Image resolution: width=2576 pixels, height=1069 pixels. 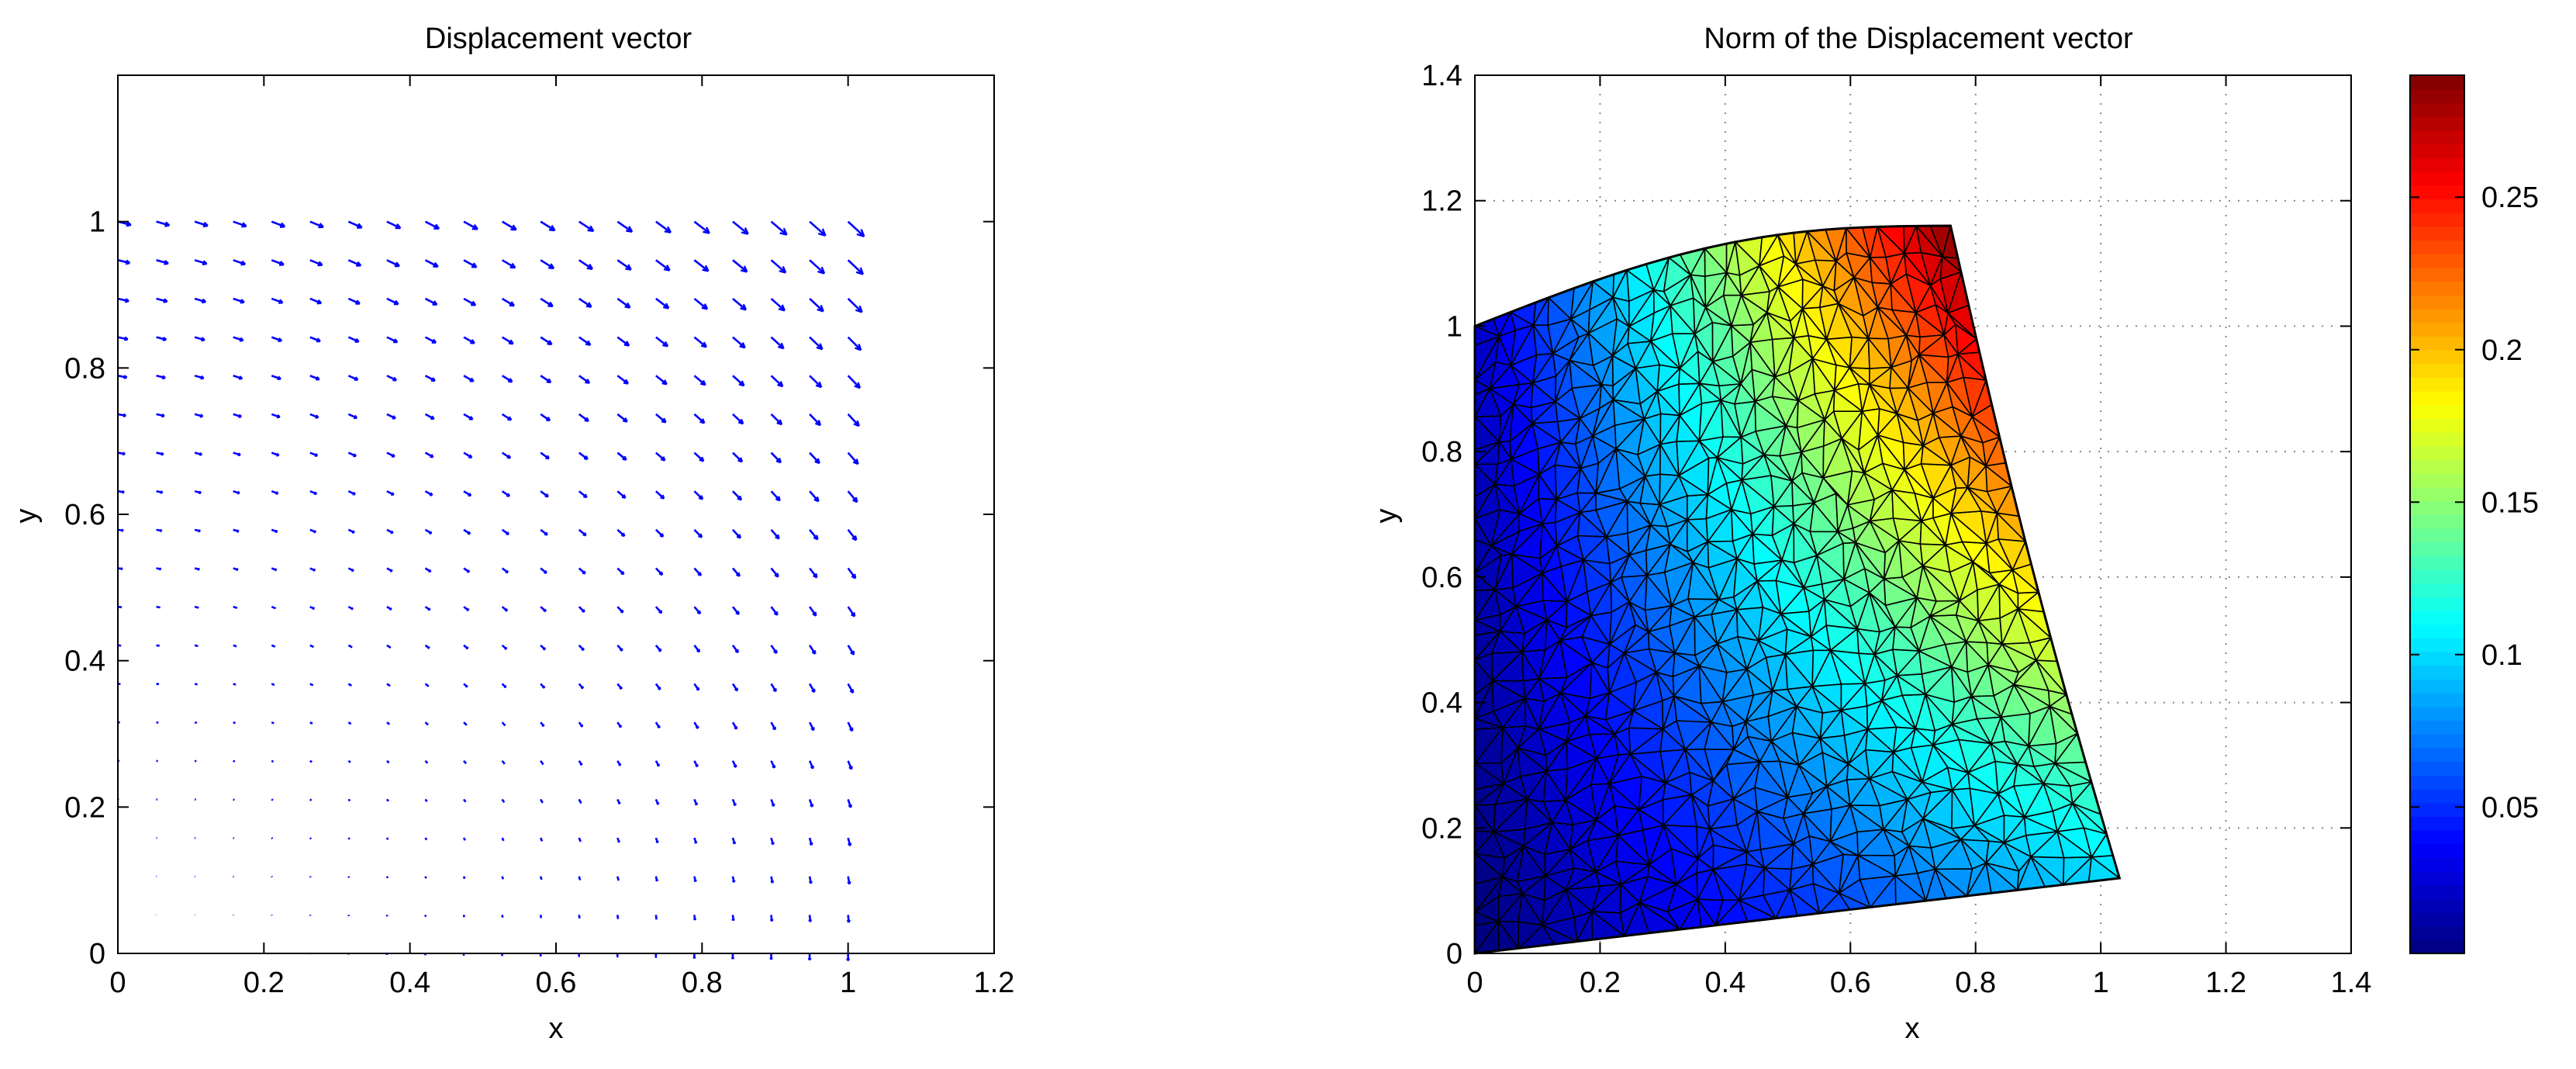 What do you see at coordinates (2501, 350) in the screenshot?
I see `colorbar-tick-label: 0.2` at bounding box center [2501, 350].